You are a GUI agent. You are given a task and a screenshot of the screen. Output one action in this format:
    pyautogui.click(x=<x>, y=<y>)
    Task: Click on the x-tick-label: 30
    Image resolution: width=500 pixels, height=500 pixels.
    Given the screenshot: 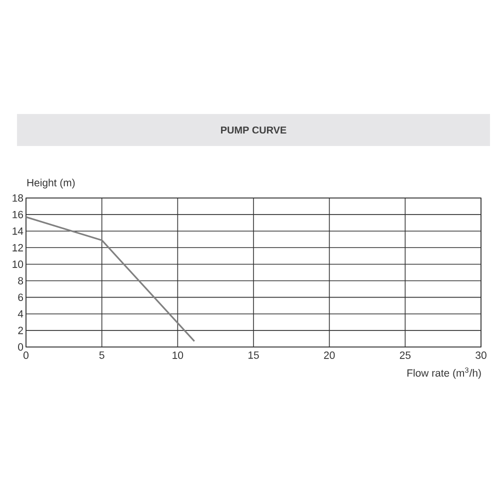 What is the action you would take?
    pyautogui.click(x=481, y=355)
    